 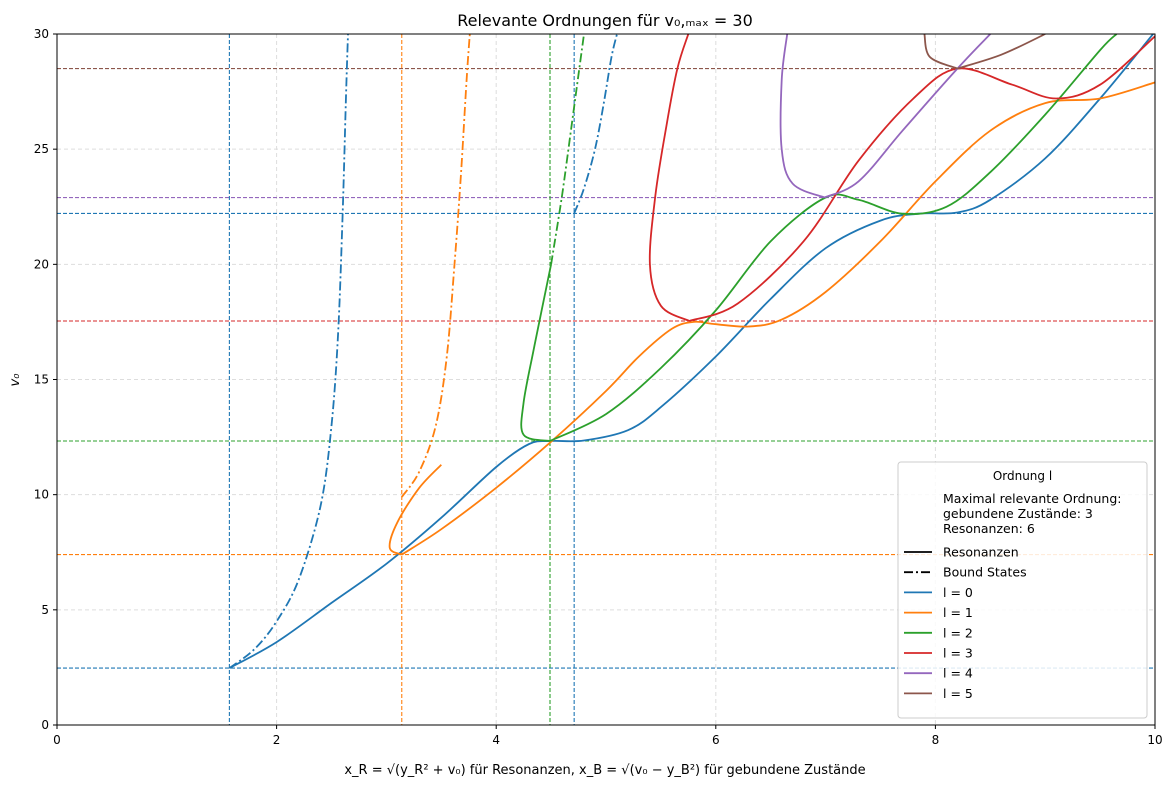 I want to click on y-axis-label: v₀, so click(x=15, y=380).